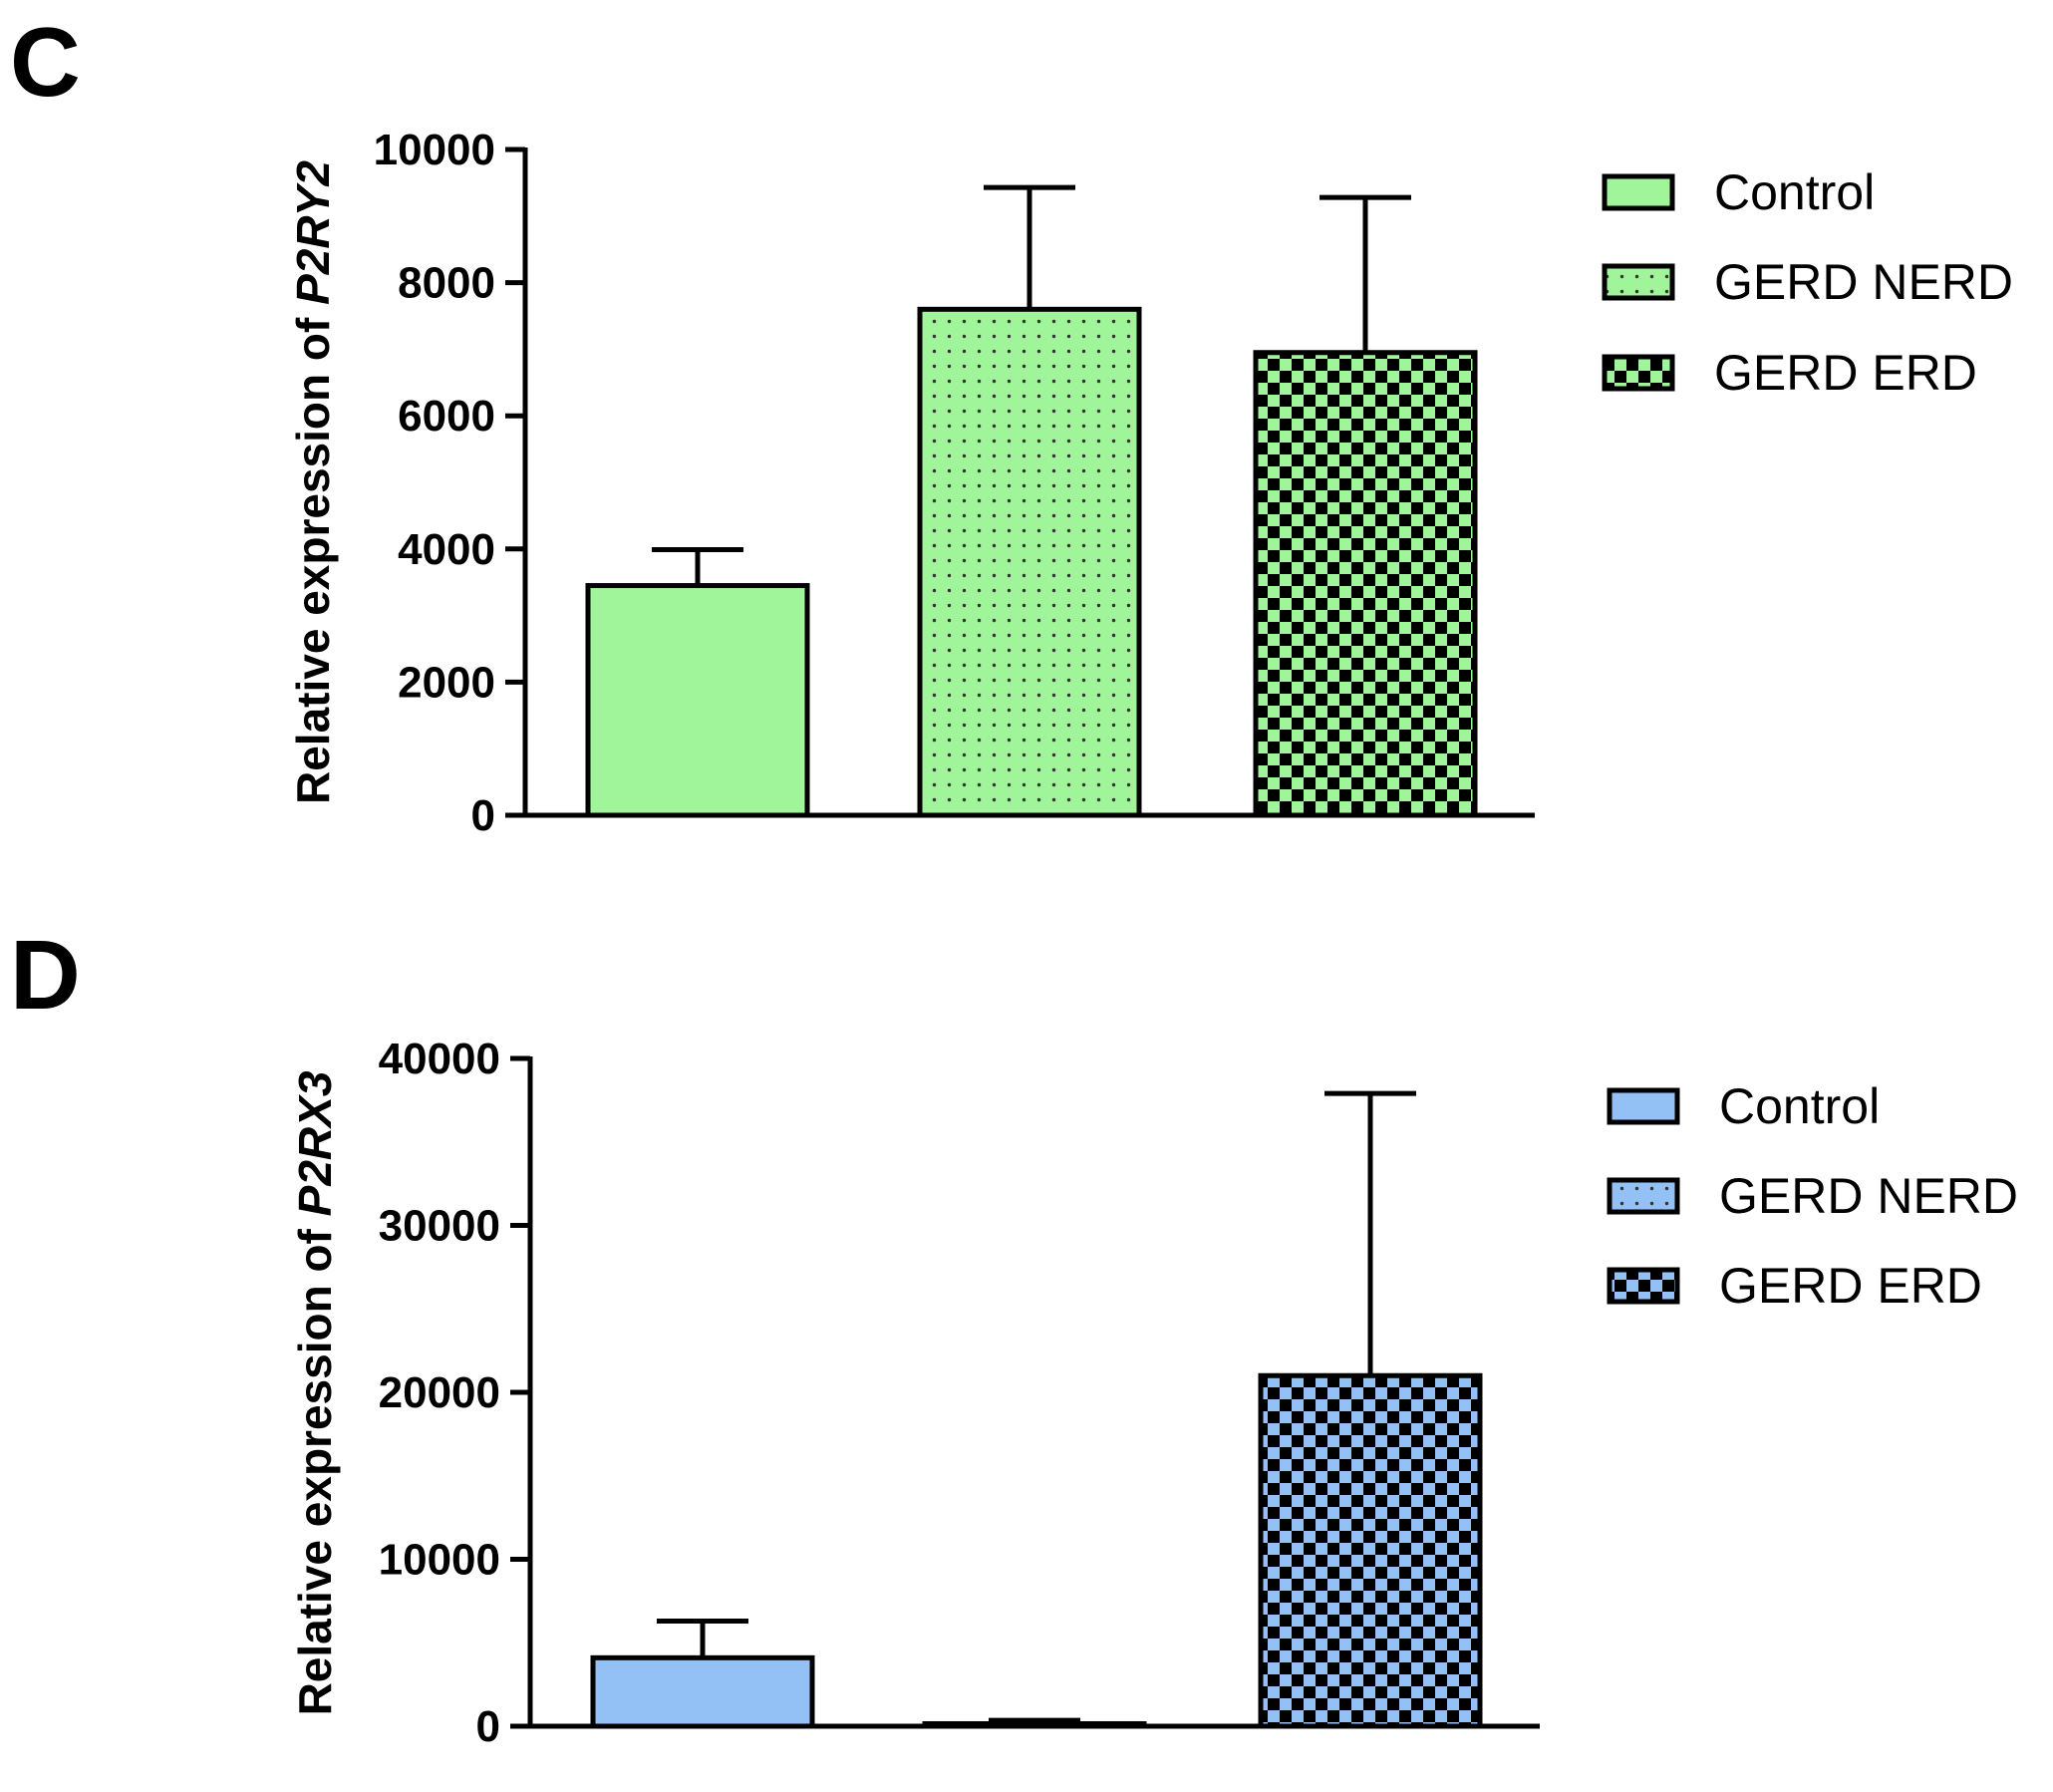  What do you see at coordinates (447, 549) in the screenshot?
I see `y-tick-label: 4000` at bounding box center [447, 549].